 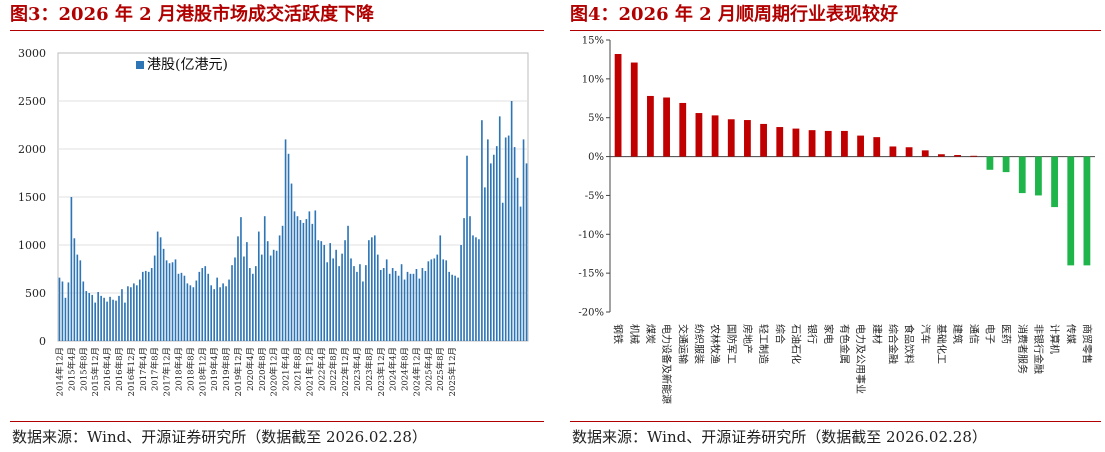 What do you see at coordinates (440, 369) in the screenshot?
I see `left-xtick-label: 2025年8月` at bounding box center [440, 369].